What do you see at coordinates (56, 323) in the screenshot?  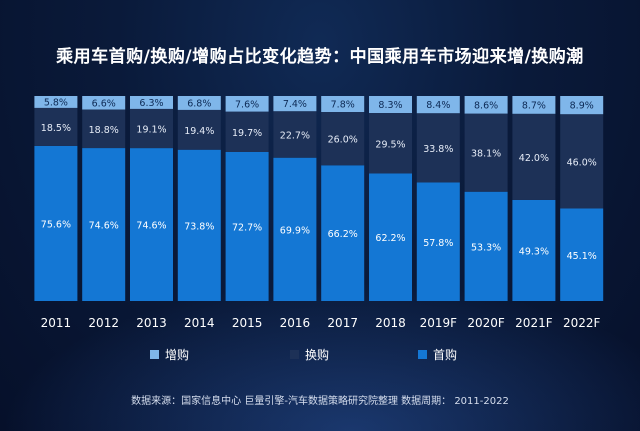 I see `x-tick-label-2011: 2011` at bounding box center [56, 323].